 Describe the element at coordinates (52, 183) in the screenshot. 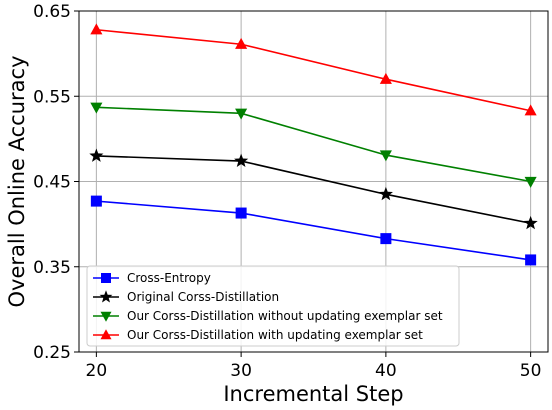

I see `y-tick-label: 0.45` at that location.